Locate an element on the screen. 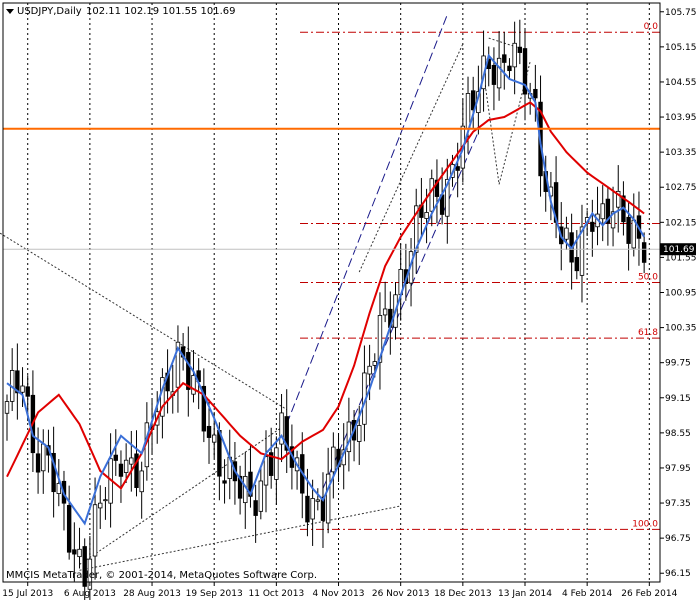  y-tick-label: 101.55 is located at coordinates (681, 258).